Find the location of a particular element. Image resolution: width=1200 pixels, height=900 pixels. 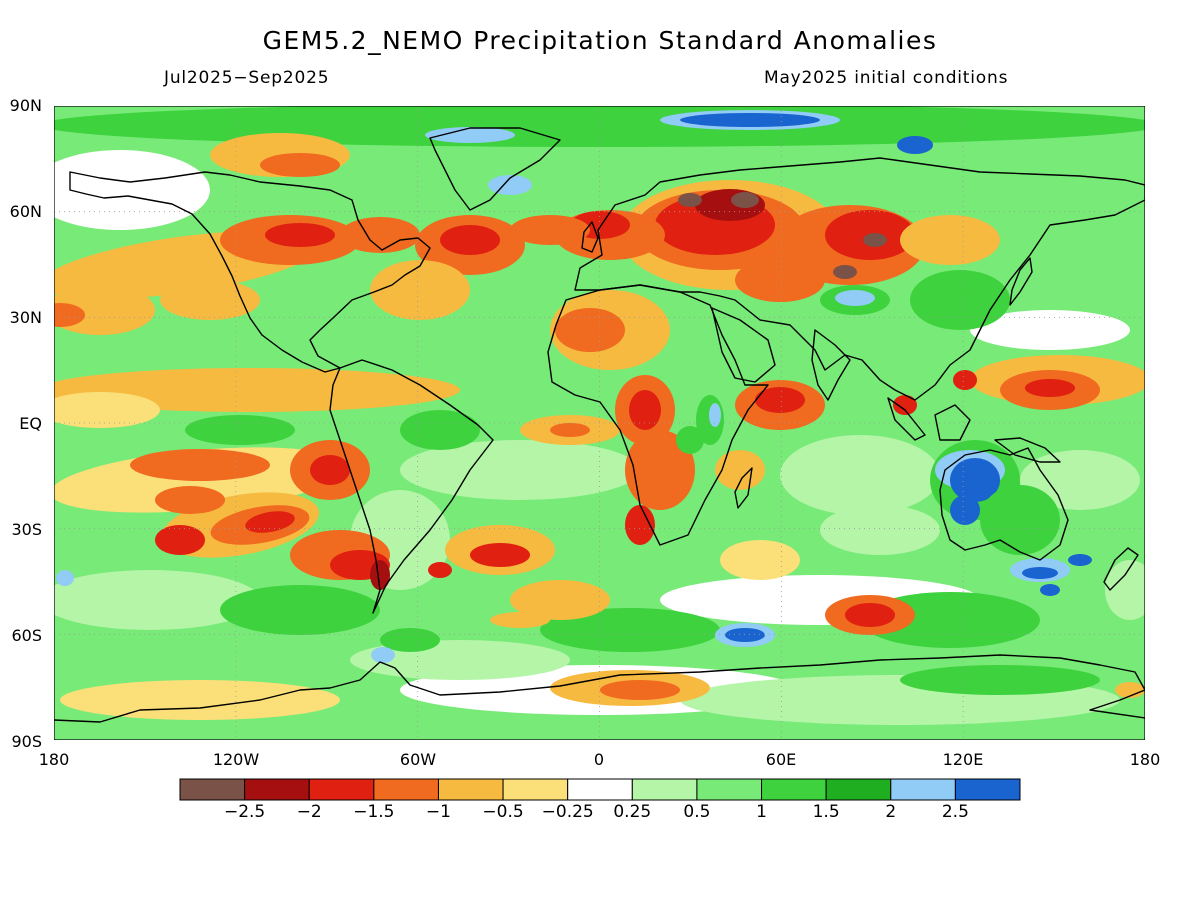

colorbar-label: −1 is located at coordinates (438, 812).